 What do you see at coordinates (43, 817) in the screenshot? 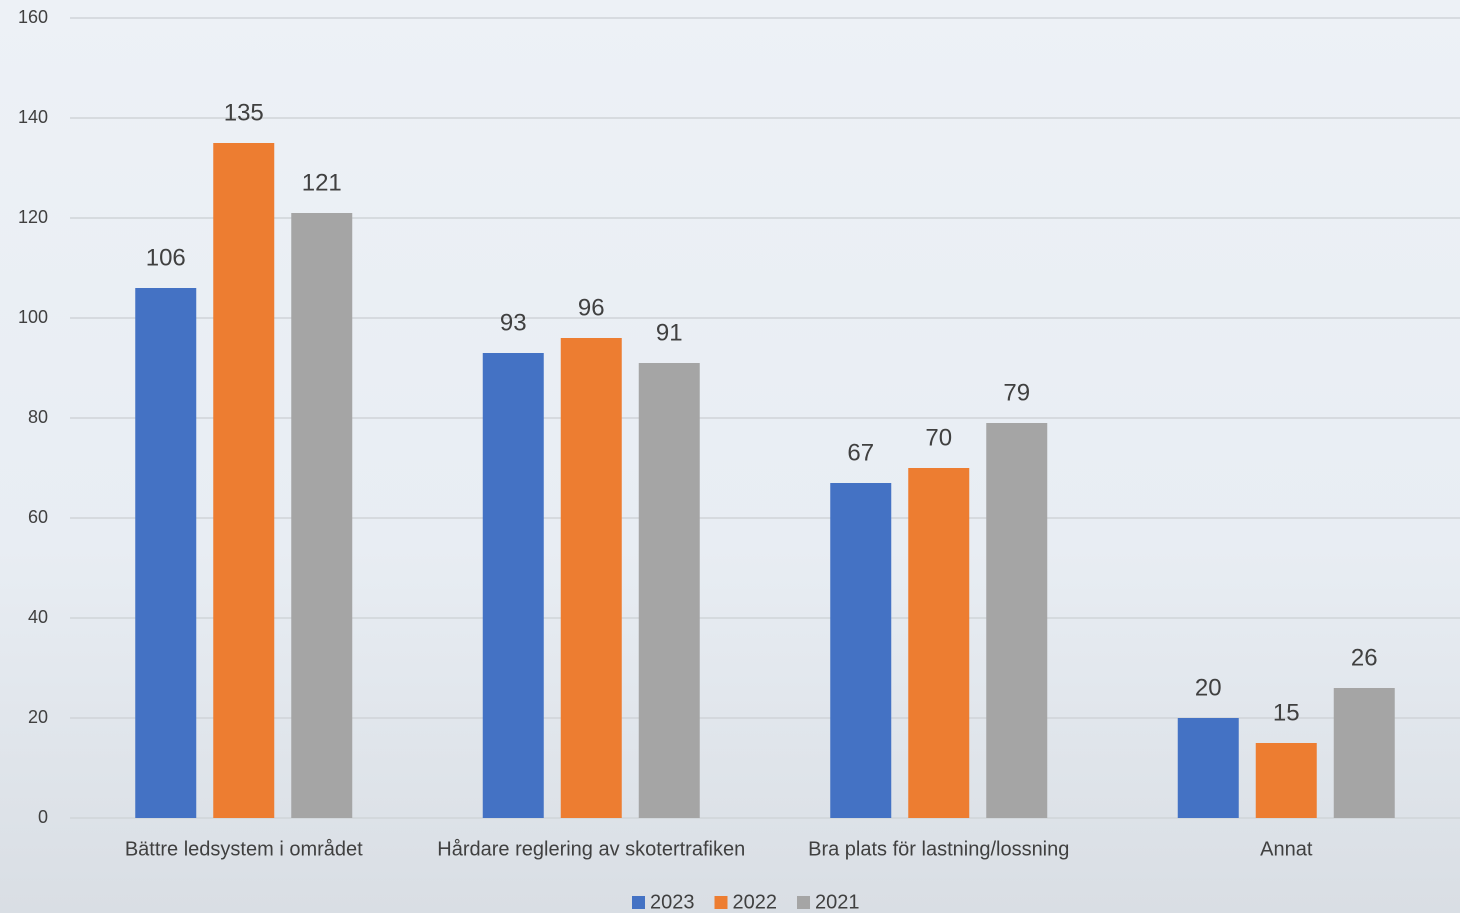
I see `y-tick-label: 0` at bounding box center [43, 817].